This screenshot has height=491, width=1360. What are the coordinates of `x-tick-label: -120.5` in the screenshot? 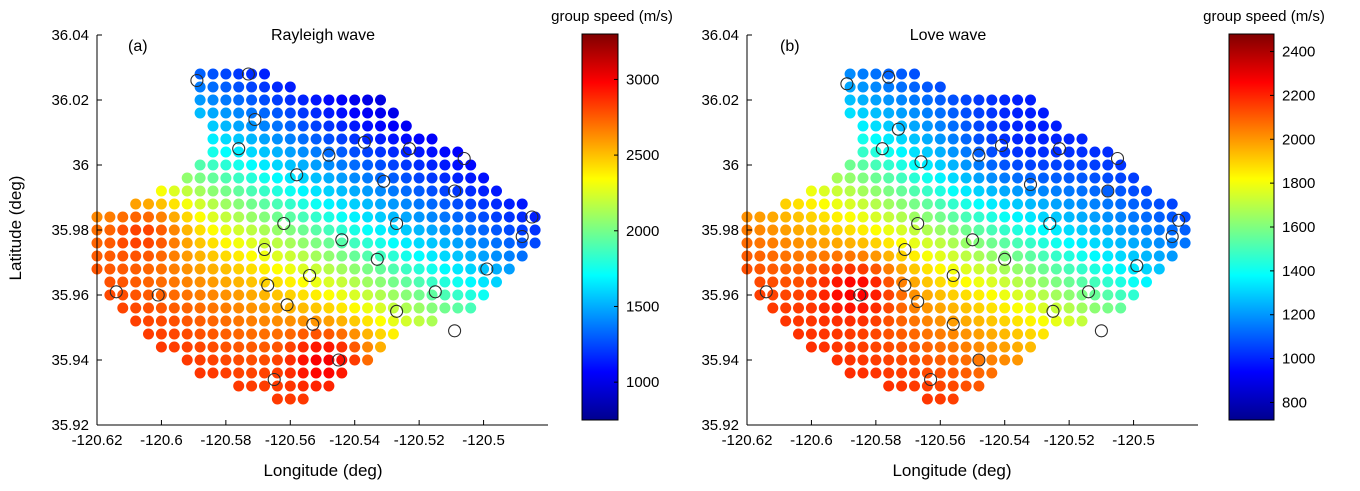 It's located at (483, 440).